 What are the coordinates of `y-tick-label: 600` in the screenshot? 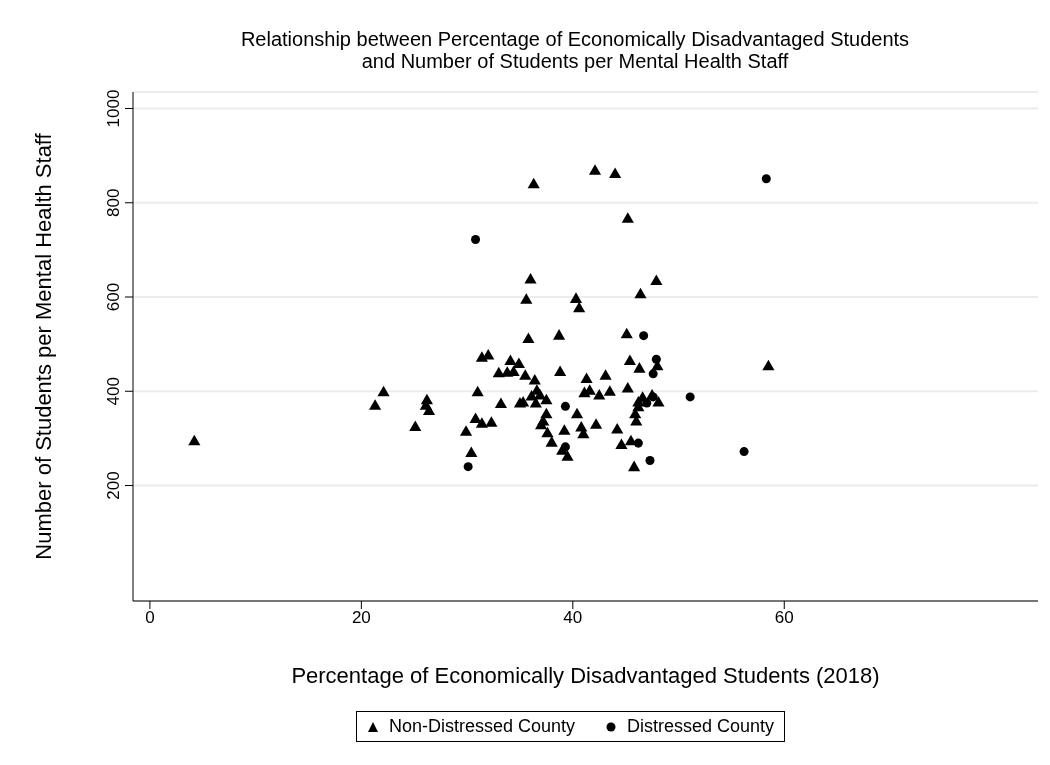 It's located at (113, 297).